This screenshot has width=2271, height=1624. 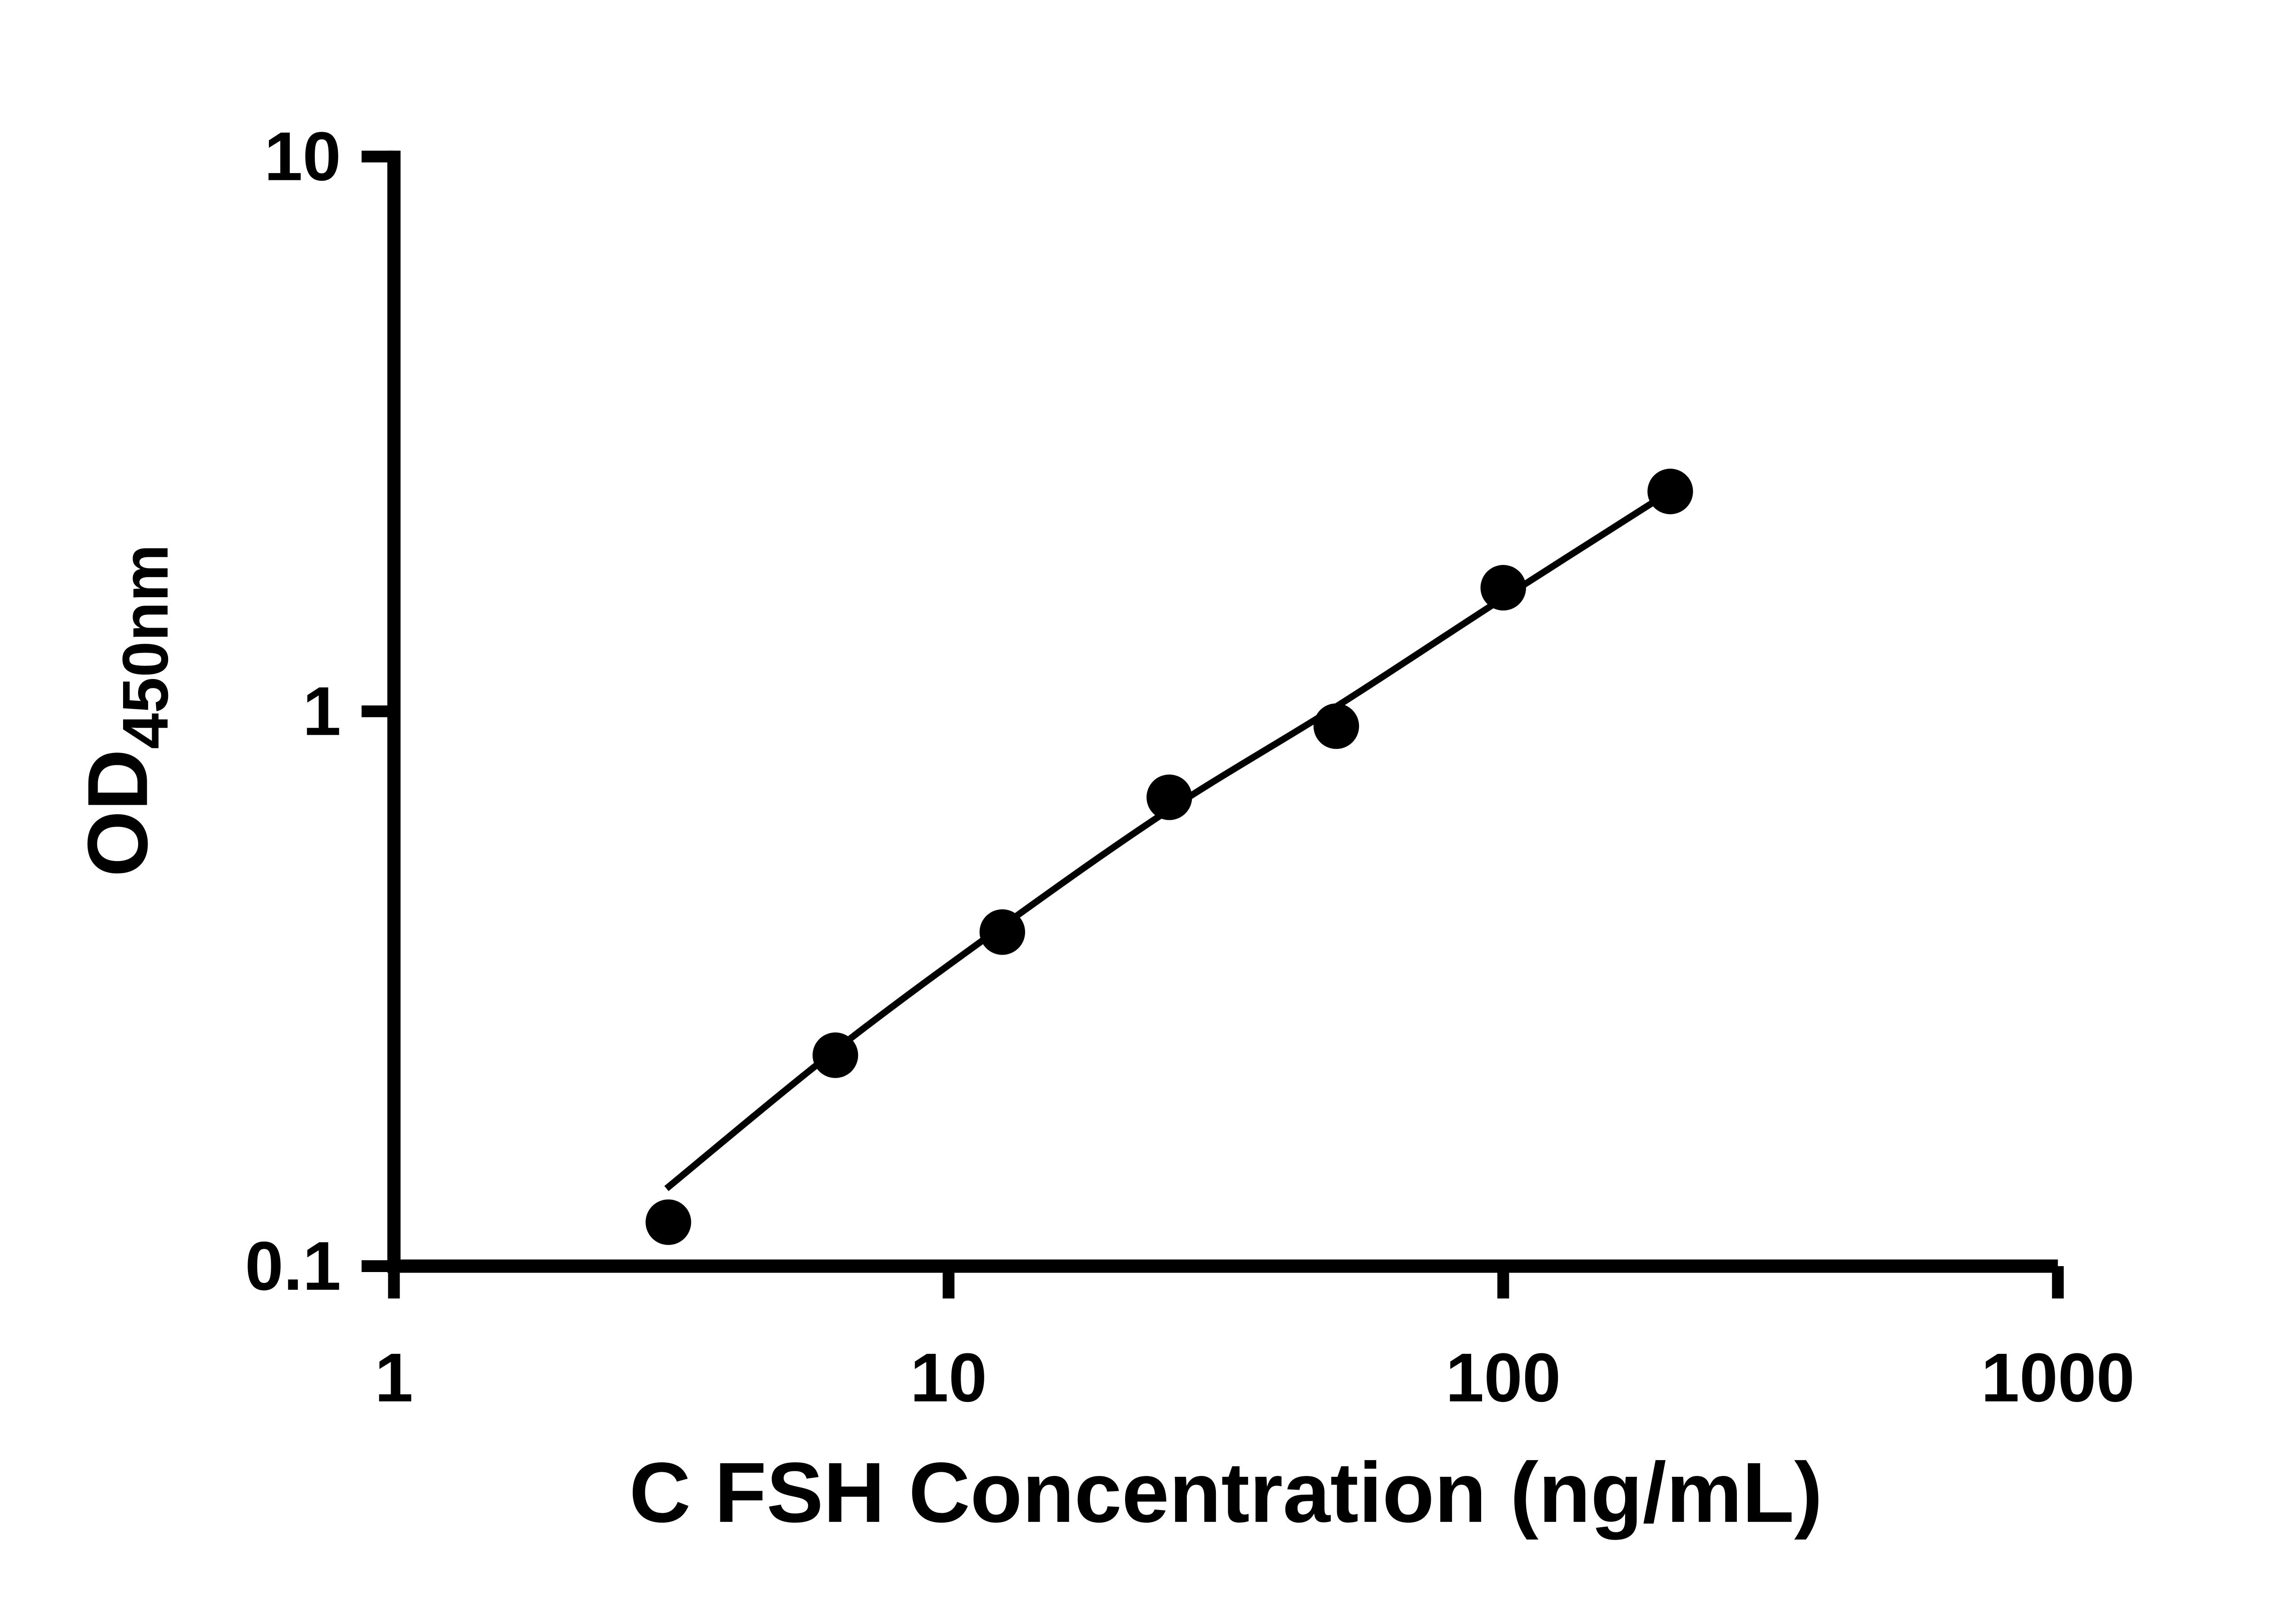 I want to click on y-axis-title-main: OD, so click(x=117, y=813).